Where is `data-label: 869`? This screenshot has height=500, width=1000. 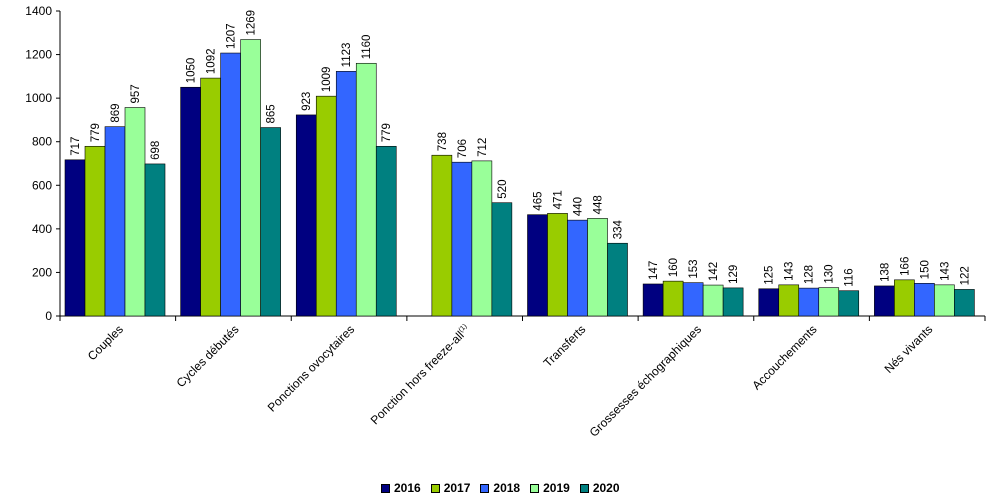
data-label: 869 is located at coordinates (116, 112).